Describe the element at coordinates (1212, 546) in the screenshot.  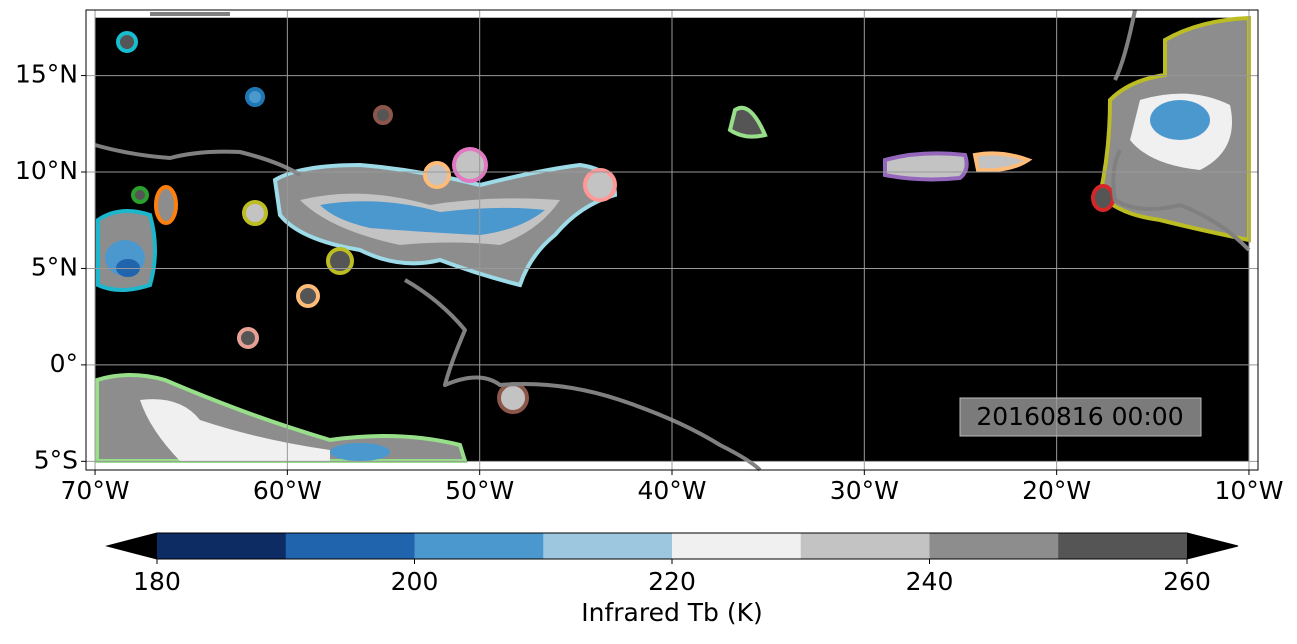
I see `colorbar-extend-high` at that location.